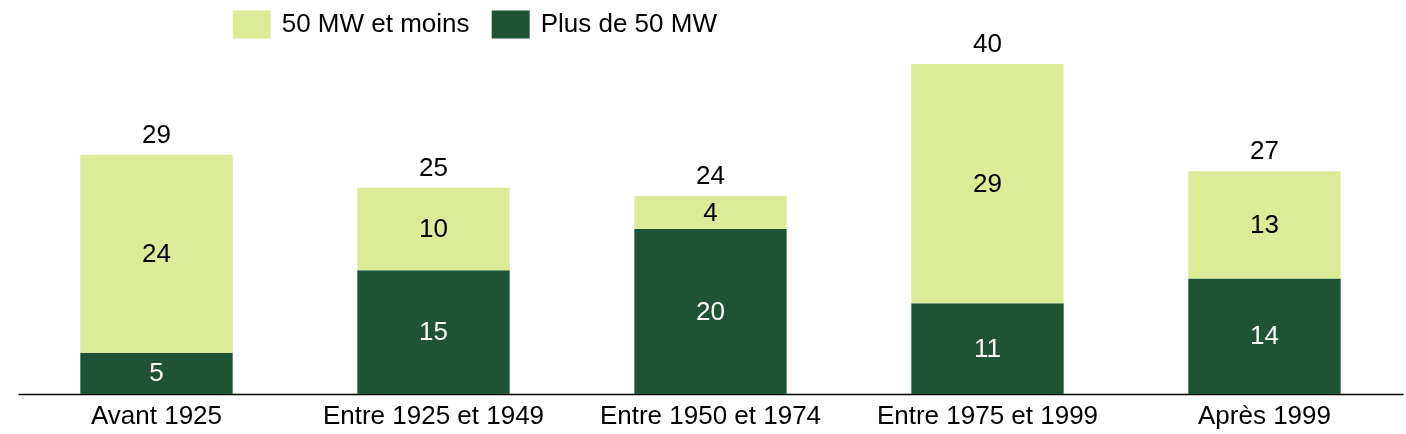  I want to click on data-label: 13, so click(1264, 223).